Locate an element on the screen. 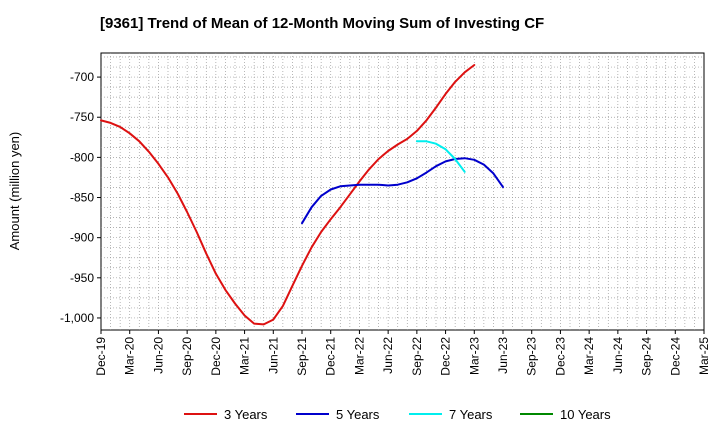 This screenshot has width=720, height=445. x-tick-label: Mar-25 is located at coordinates (704, 356).